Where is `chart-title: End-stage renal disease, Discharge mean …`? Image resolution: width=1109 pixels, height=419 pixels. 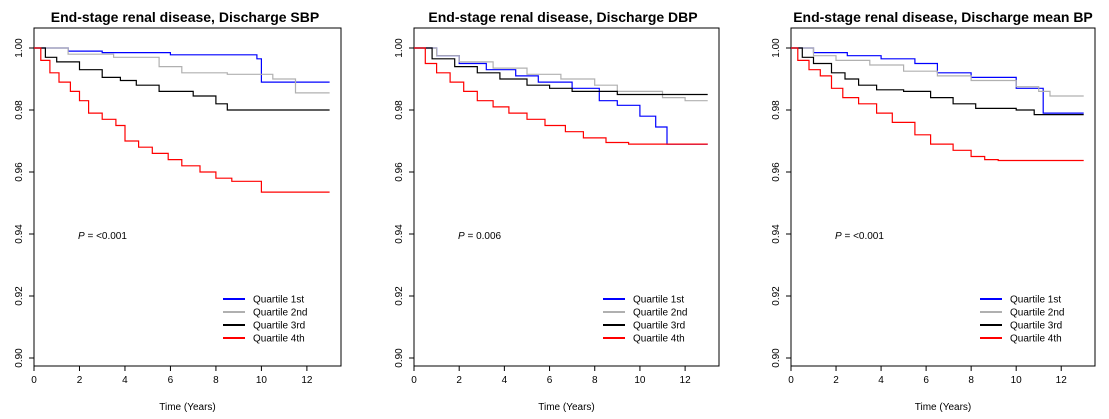 chart-title: End-stage renal disease, Discharge mean … is located at coordinates (943, 17).